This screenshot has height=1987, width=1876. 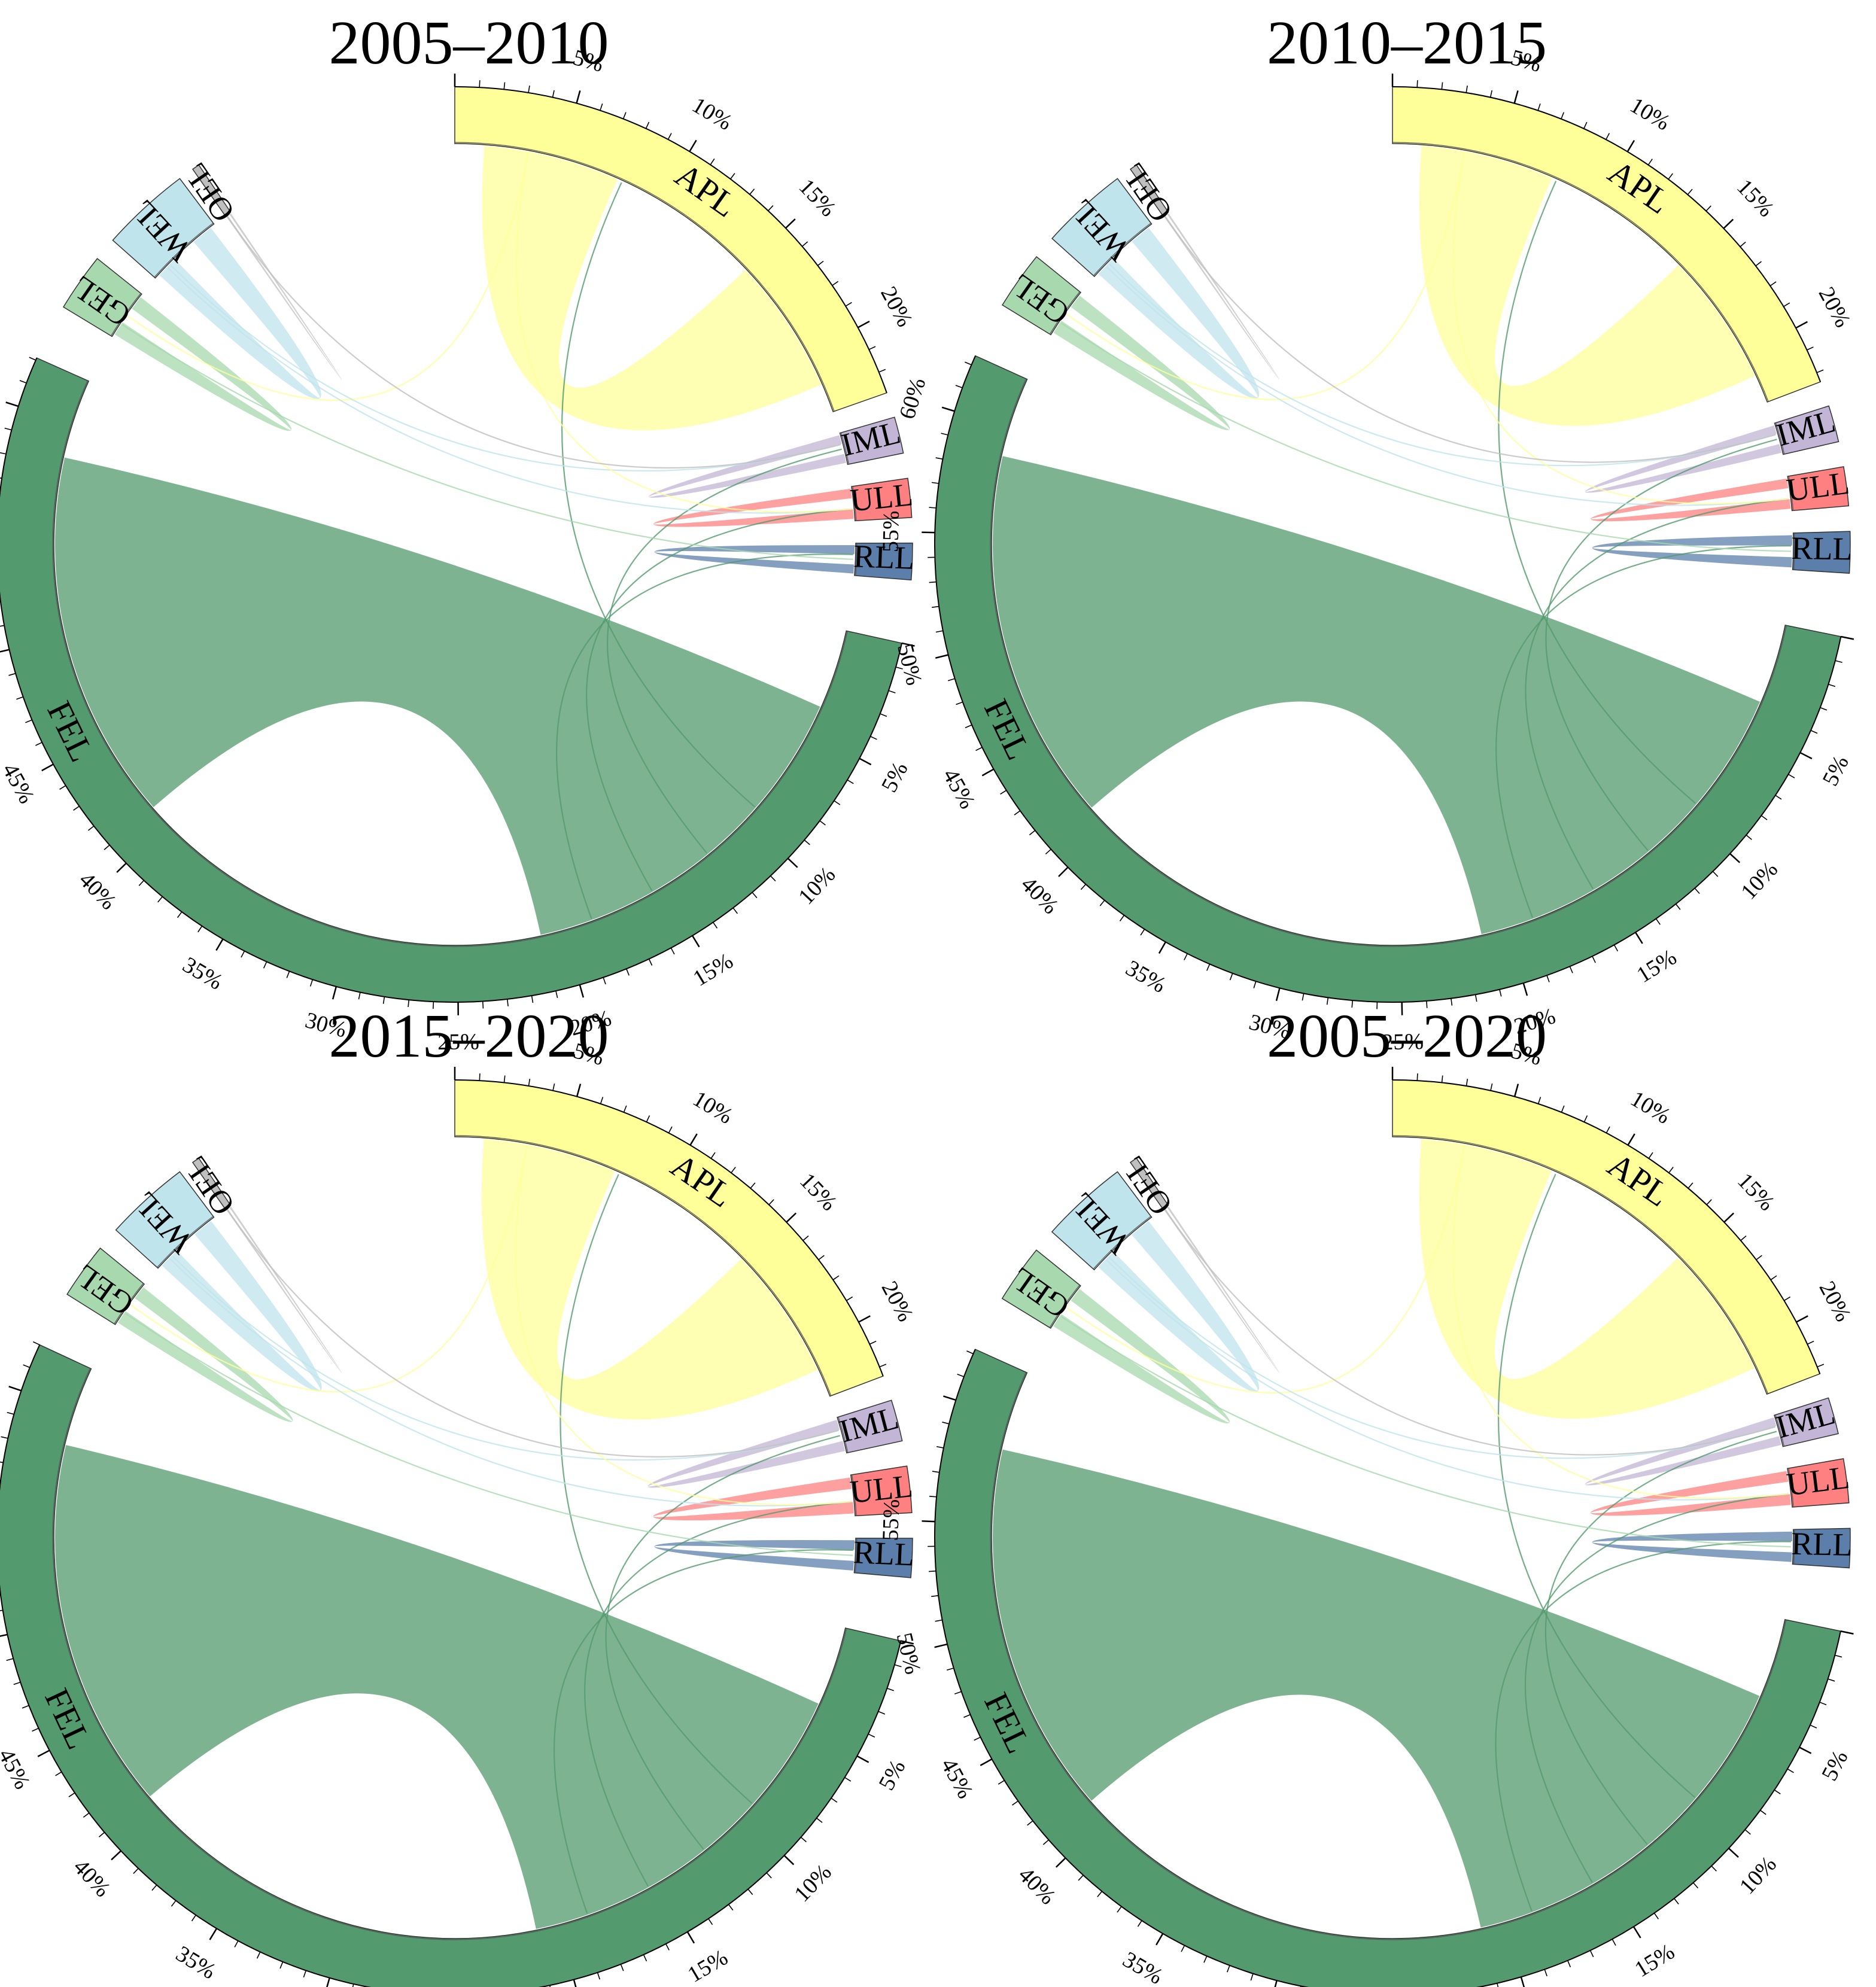 I want to click on tick-axis-apl, so click(x=1606, y=1226).